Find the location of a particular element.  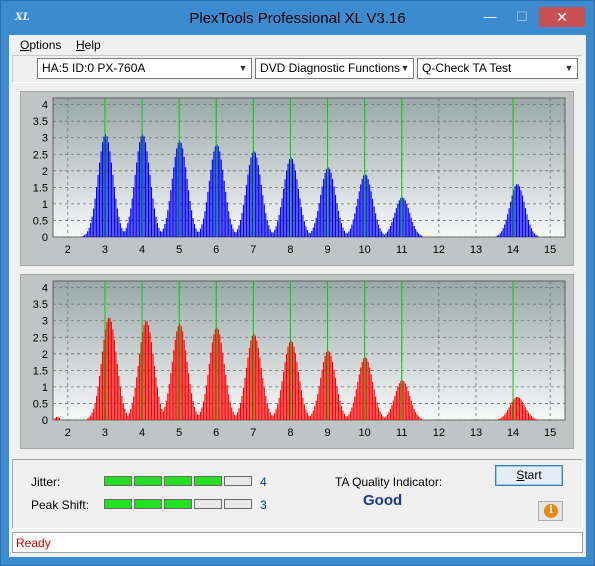

test-select: Q-Check TA Test ▼ is located at coordinates (497, 68).